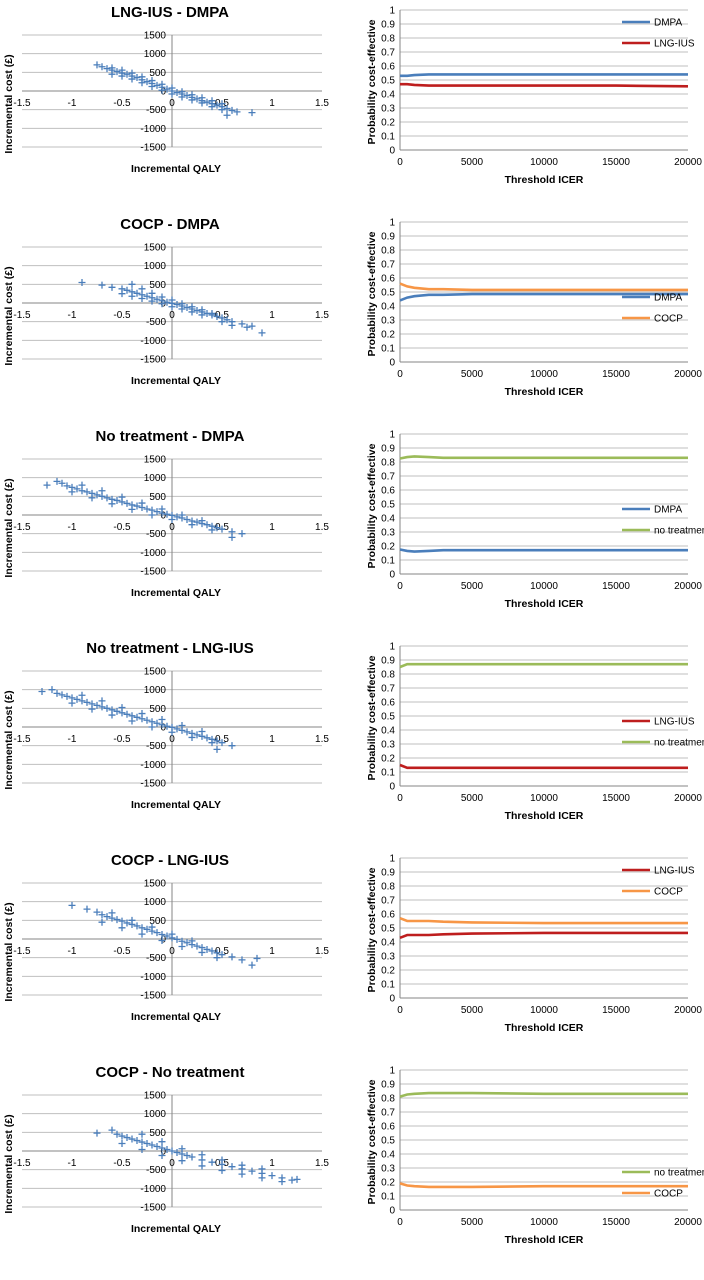 This screenshot has height=1280, width=704. I want to click on y-tick-label: 0.2, so click(388, 1183).